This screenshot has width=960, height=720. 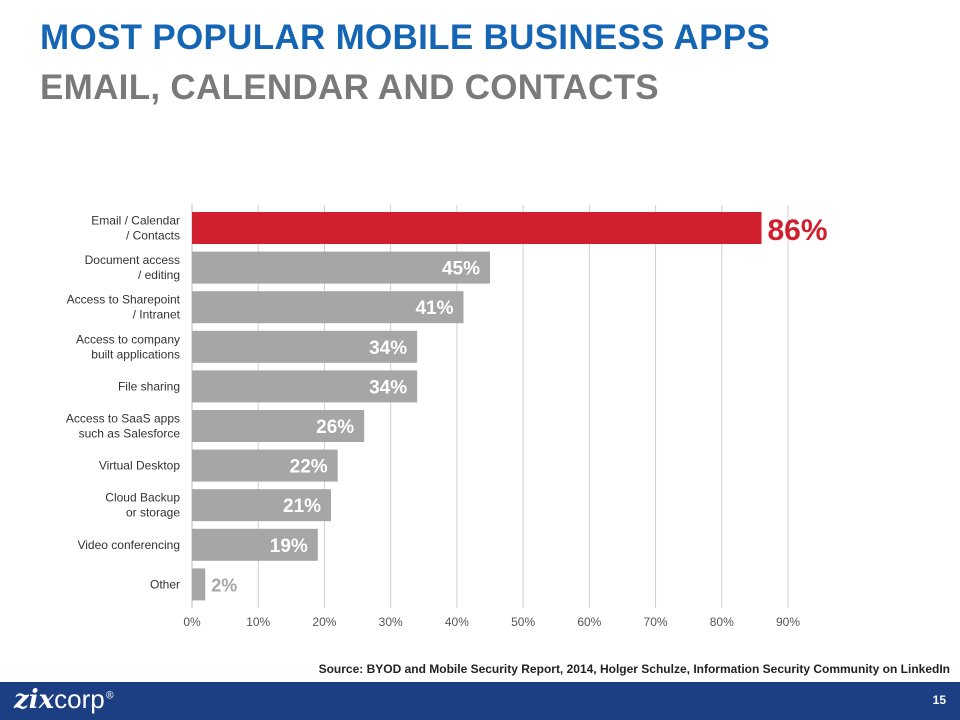 I want to click on x-tick-label: 10%, so click(x=258, y=622).